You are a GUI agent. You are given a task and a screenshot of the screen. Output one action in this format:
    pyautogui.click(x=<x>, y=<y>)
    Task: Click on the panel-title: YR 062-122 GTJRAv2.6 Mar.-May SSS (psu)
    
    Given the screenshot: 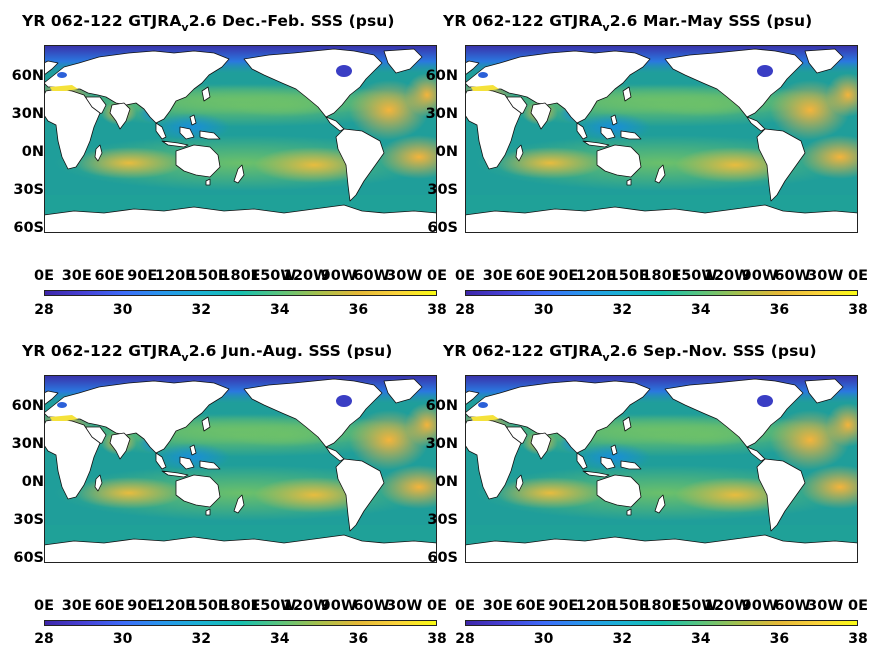 What is the action you would take?
    pyautogui.click(x=628, y=23)
    